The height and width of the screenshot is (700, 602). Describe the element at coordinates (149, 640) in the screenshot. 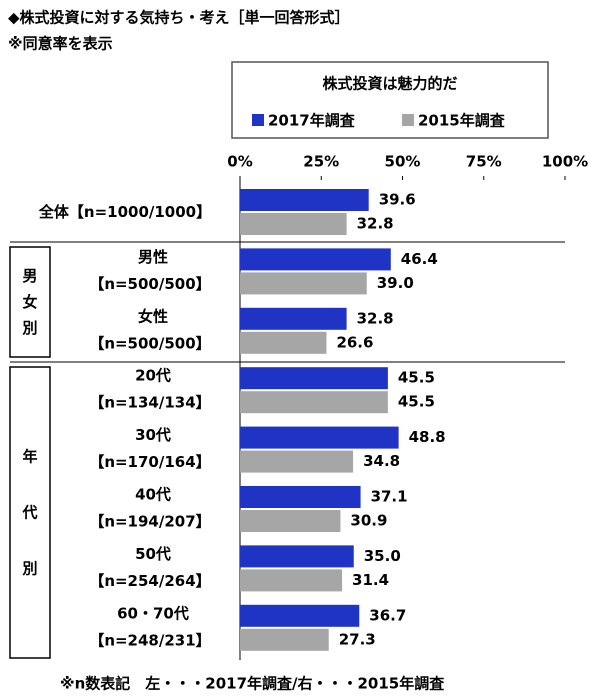

I see `category-n: 【n=248/231】` at that location.